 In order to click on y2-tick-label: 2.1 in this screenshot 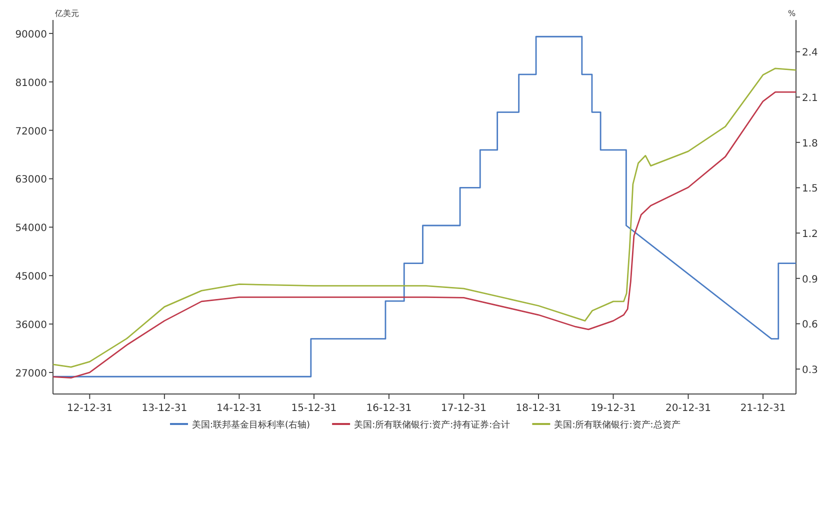, I will do `click(810, 98)`.